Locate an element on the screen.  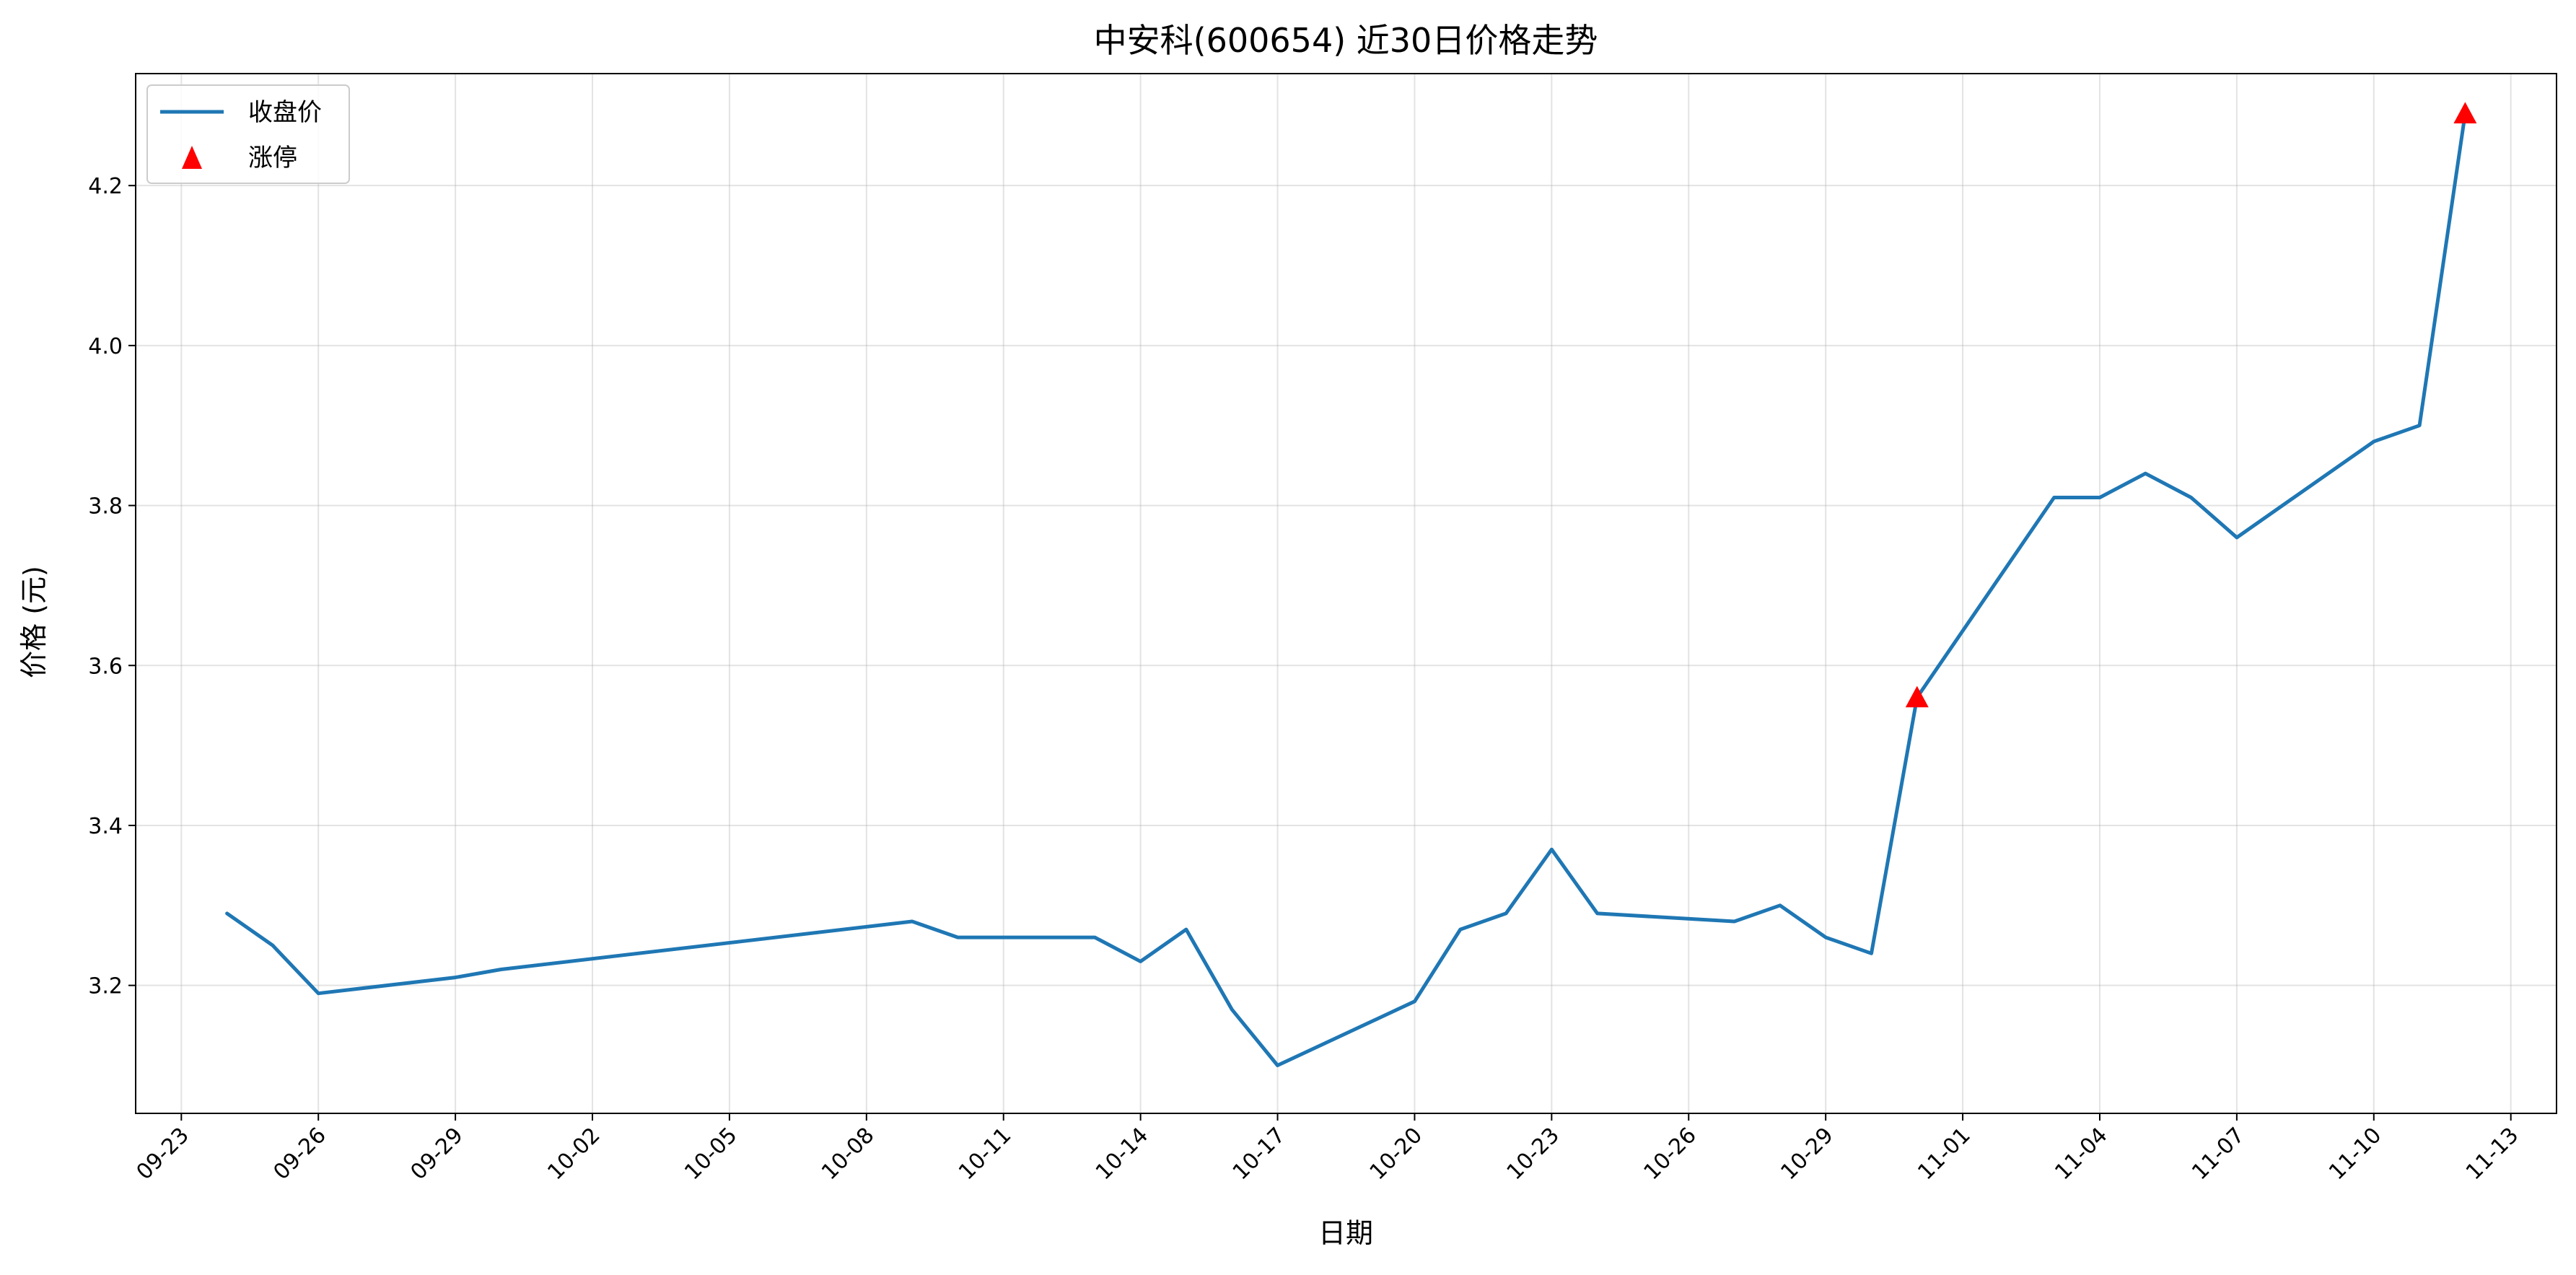
y-tick-label: 3.4 is located at coordinates (105, 827).